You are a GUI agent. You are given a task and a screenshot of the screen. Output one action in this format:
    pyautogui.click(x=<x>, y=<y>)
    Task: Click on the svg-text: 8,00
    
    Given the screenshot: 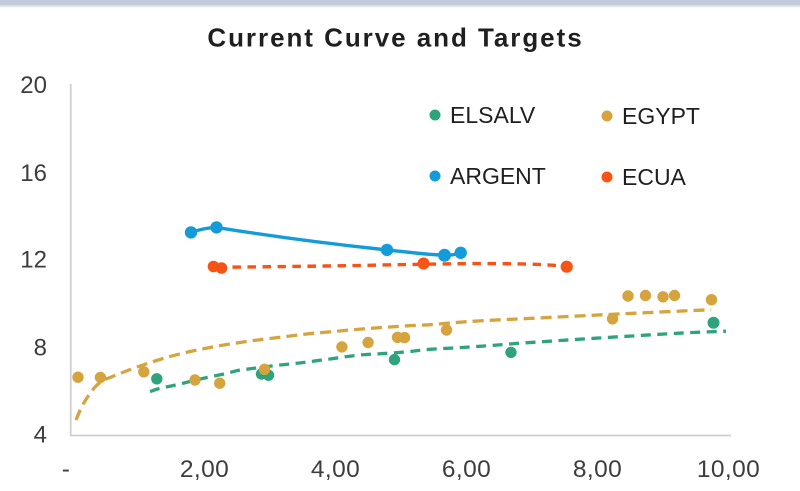 What is the action you would take?
    pyautogui.click(x=597, y=469)
    